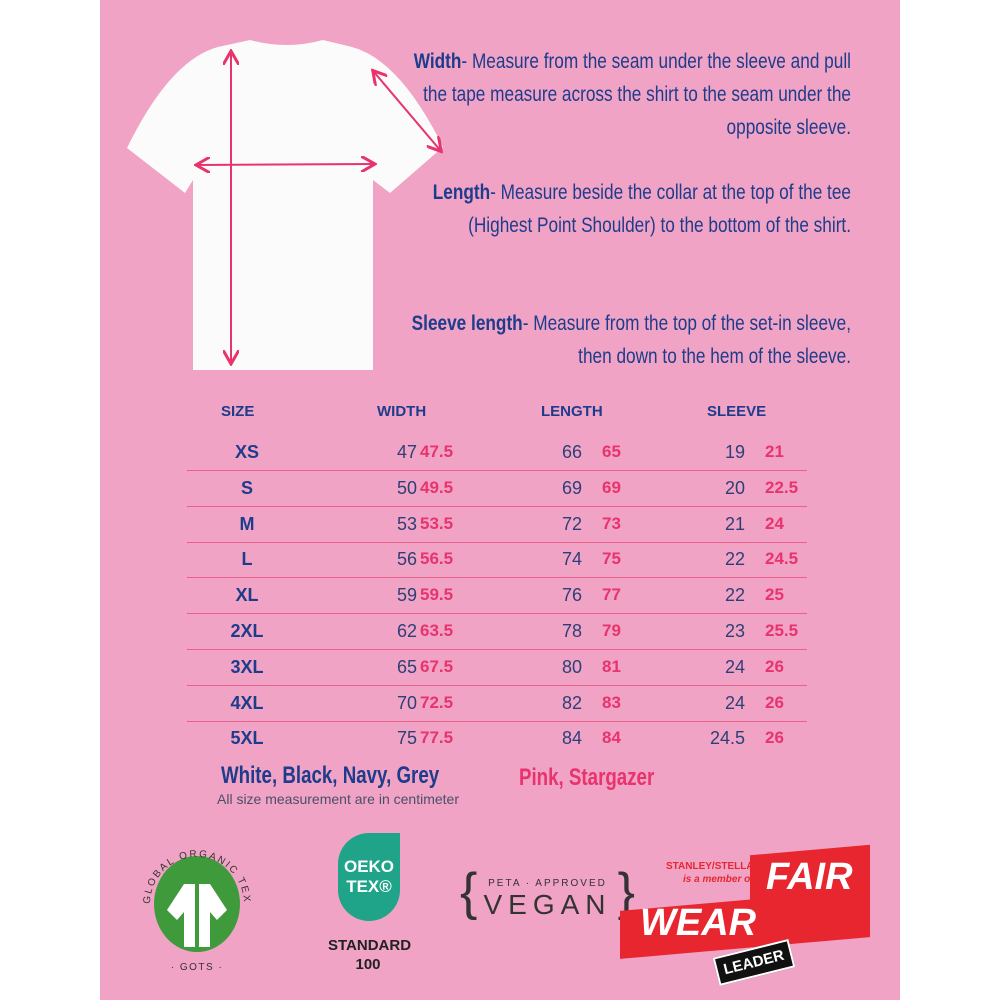 The width and height of the screenshot is (1000, 1000). Describe the element at coordinates (247, 666) in the screenshot. I see `cell-size: 3XL` at that location.